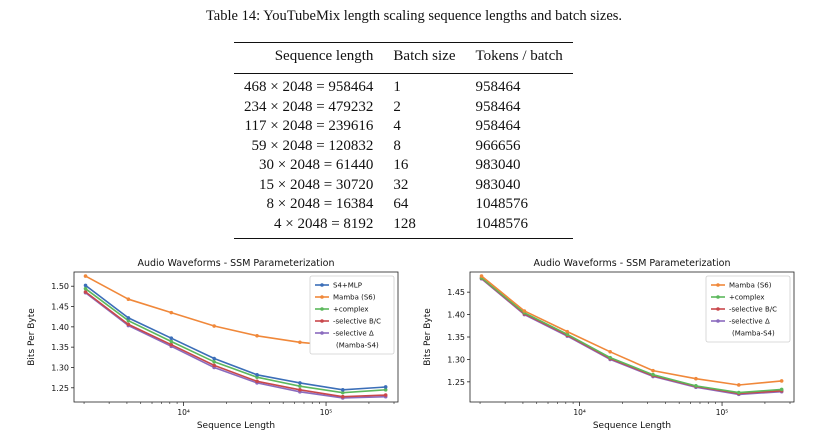 The width and height of the screenshot is (828, 444). Describe the element at coordinates (397, 106) in the screenshot. I see `cell-batch-size: 2` at that location.